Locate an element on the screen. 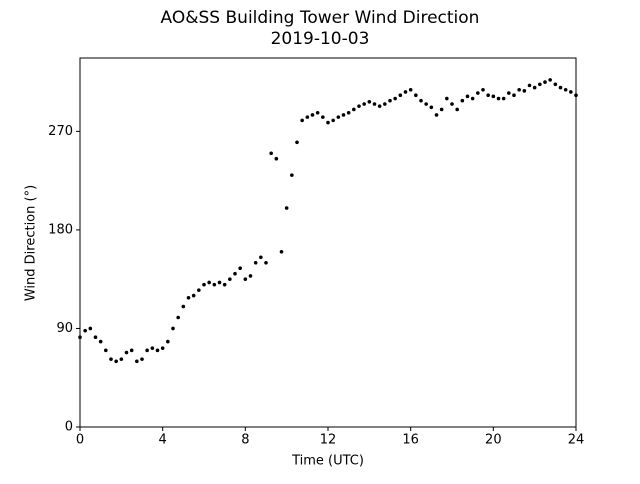  x-tick-label: 8 is located at coordinates (245, 440).